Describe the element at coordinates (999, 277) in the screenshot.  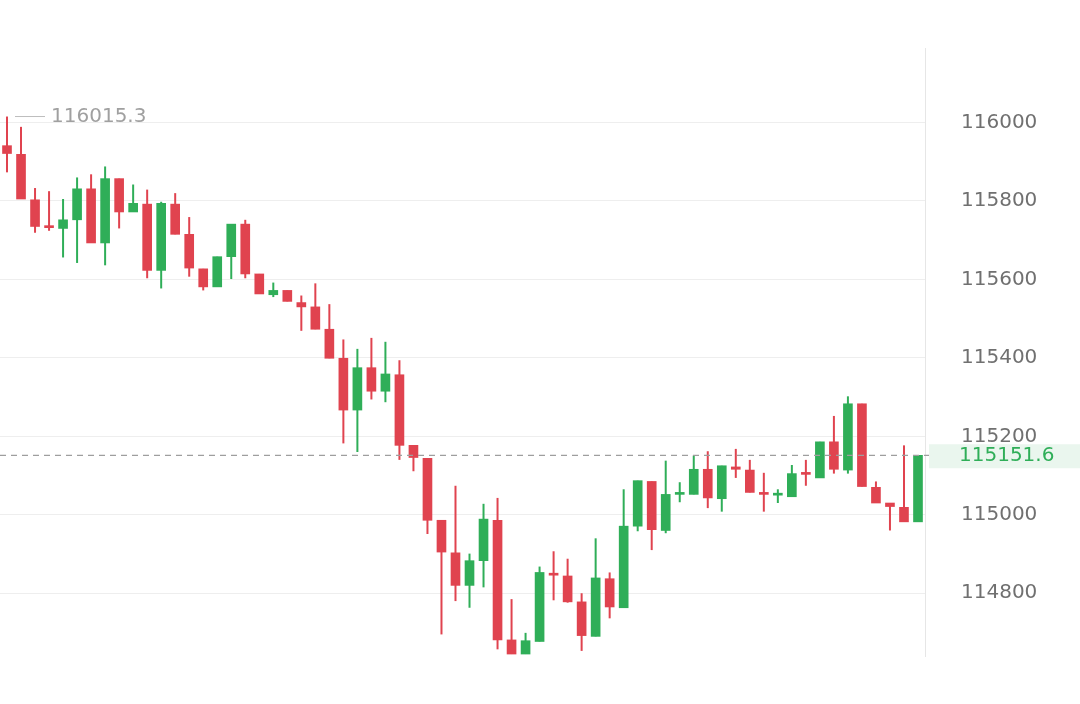
I see `y-tick-label: 115600` at that location.